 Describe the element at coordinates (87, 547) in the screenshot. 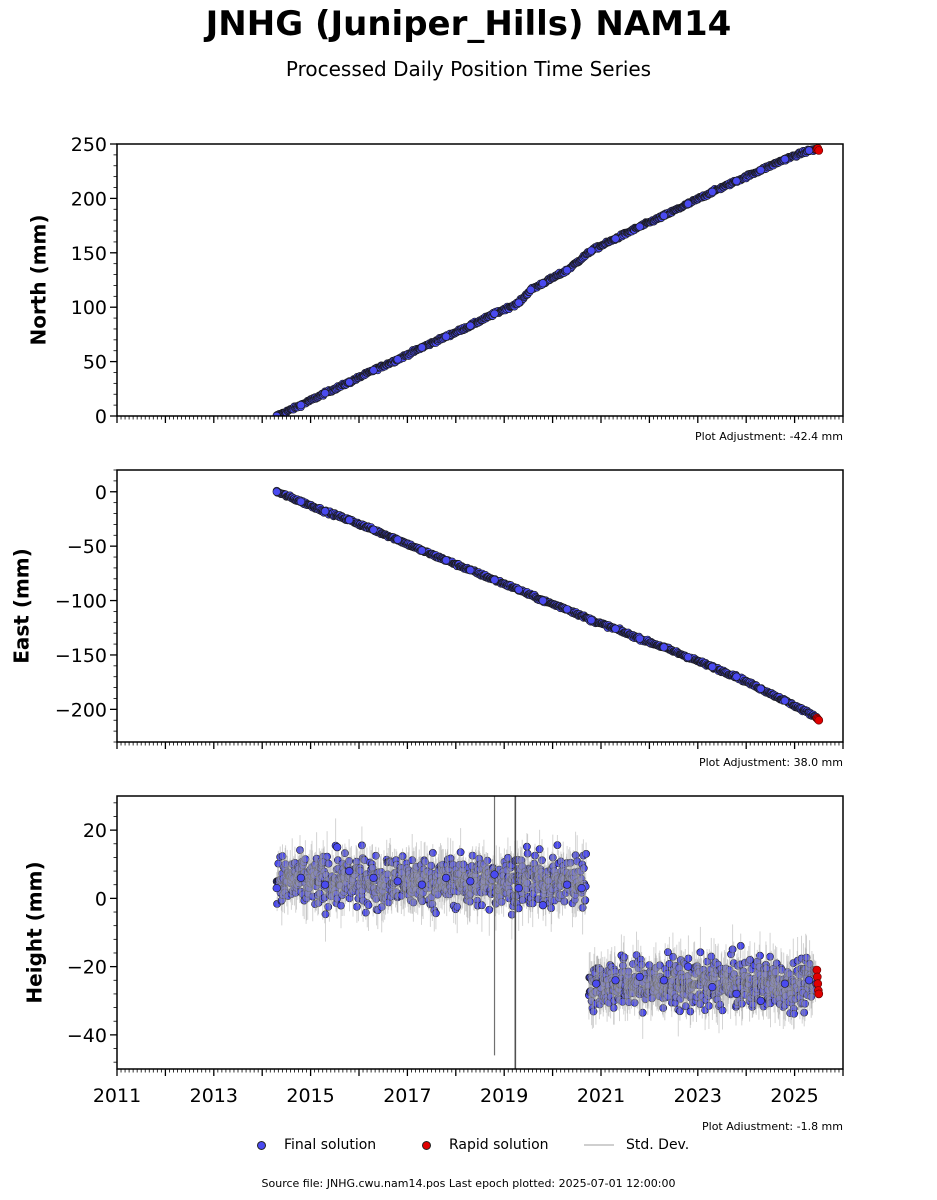

I see `y-tick-label: −50` at that location.